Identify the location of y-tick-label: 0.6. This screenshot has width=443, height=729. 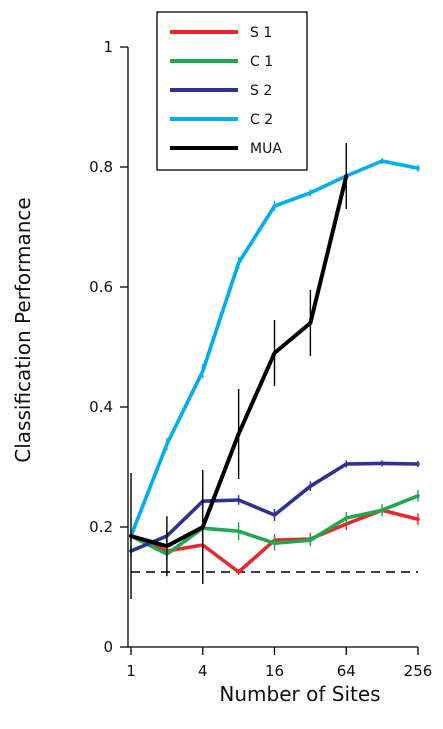
(101, 287).